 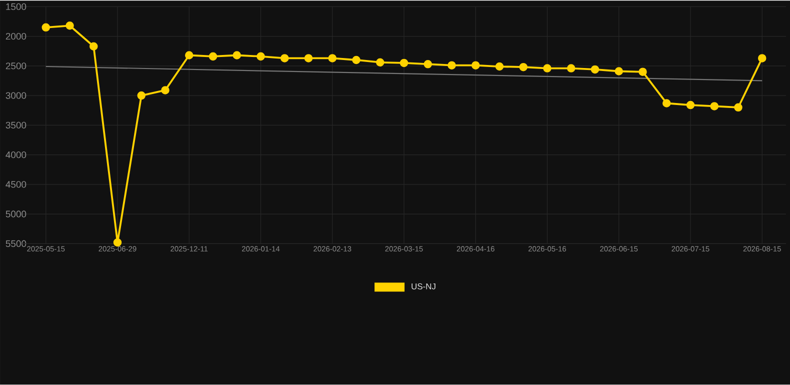 What do you see at coordinates (16, 96) in the screenshot?
I see `y-tick-label: 3000` at bounding box center [16, 96].